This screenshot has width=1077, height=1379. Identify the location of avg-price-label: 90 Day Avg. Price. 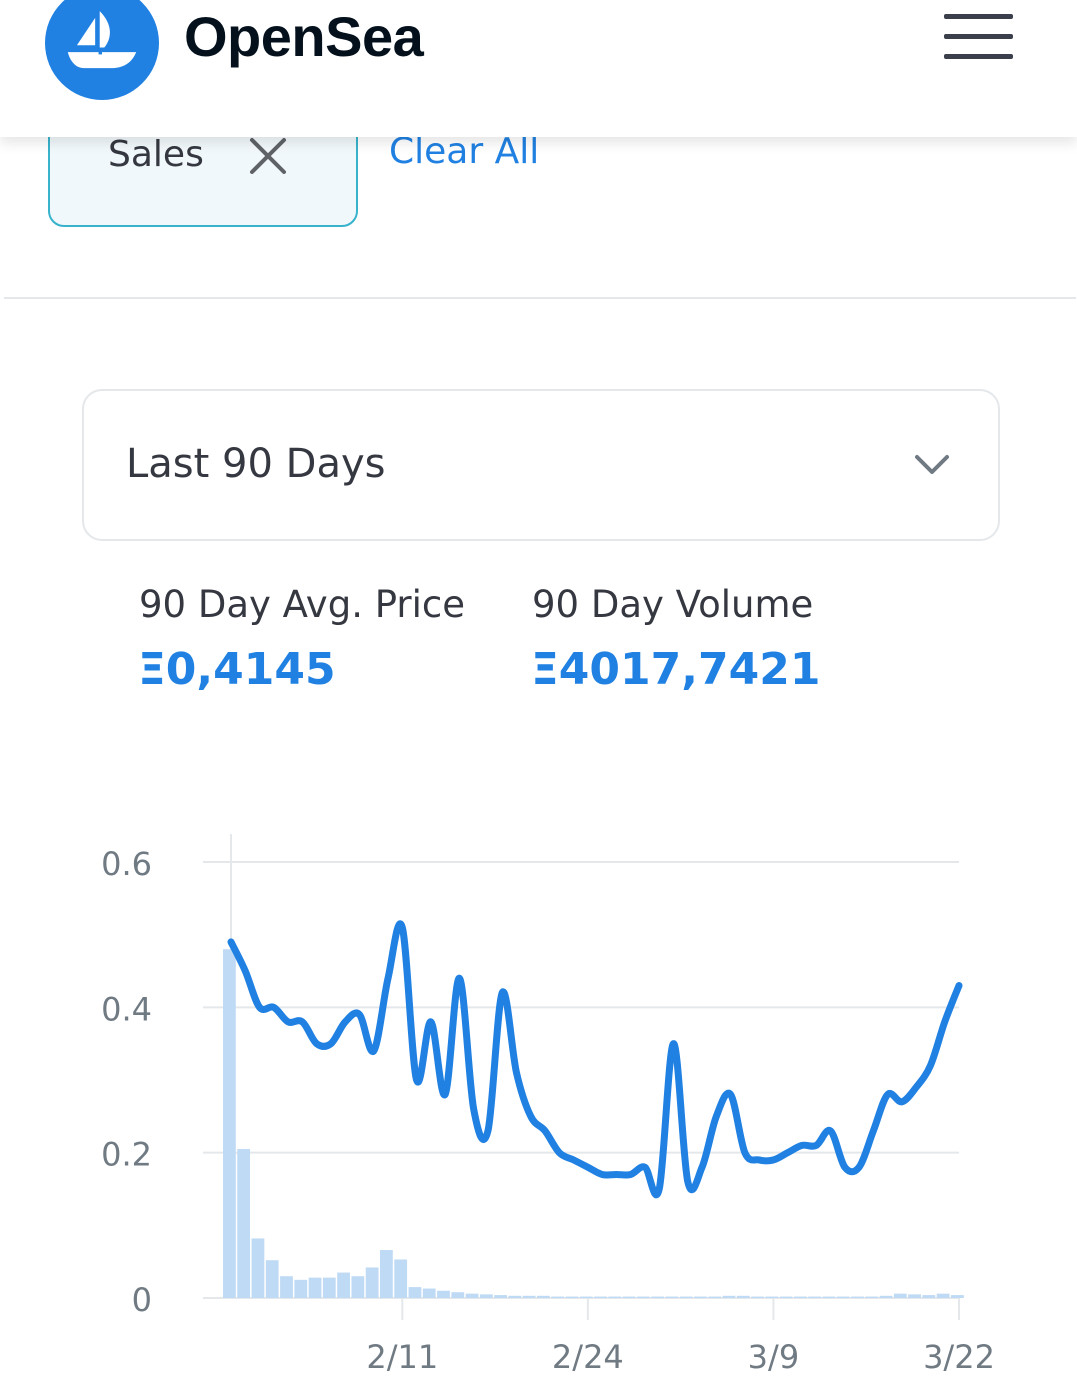
(302, 604).